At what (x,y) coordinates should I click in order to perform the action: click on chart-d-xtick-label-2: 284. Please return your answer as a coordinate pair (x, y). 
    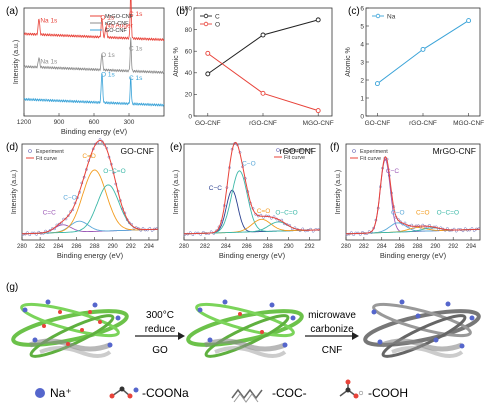
    Looking at the image, I should click on (58, 247).